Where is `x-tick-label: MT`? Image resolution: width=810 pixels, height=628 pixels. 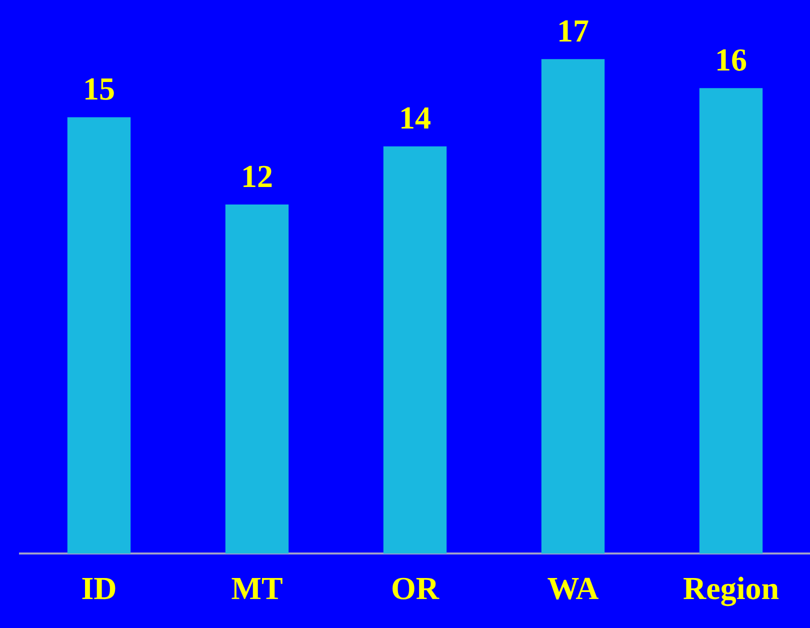
x-tick-label: MT is located at coordinates (257, 588).